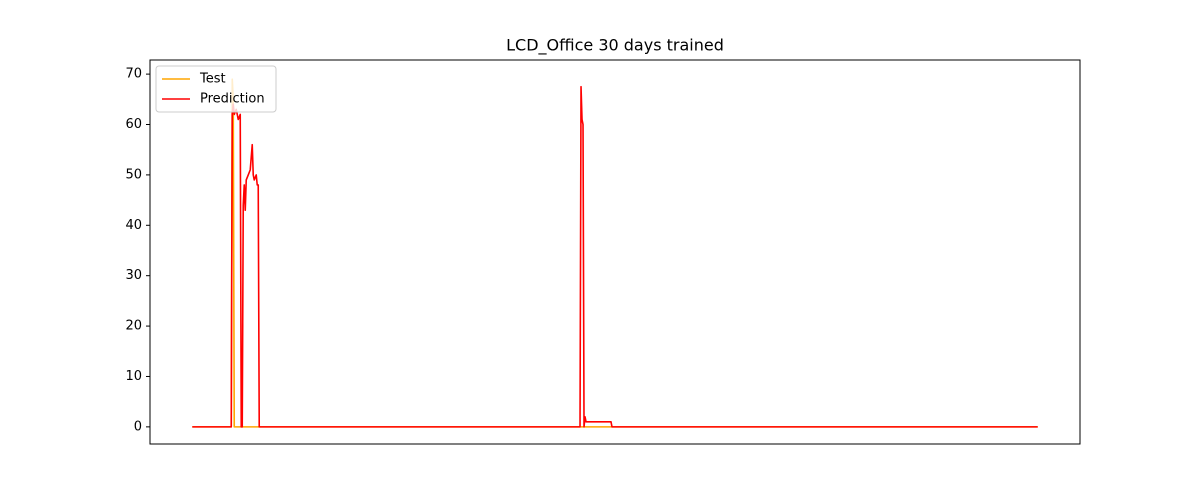  I want to click on y-tick-label: 70, so click(133, 74).